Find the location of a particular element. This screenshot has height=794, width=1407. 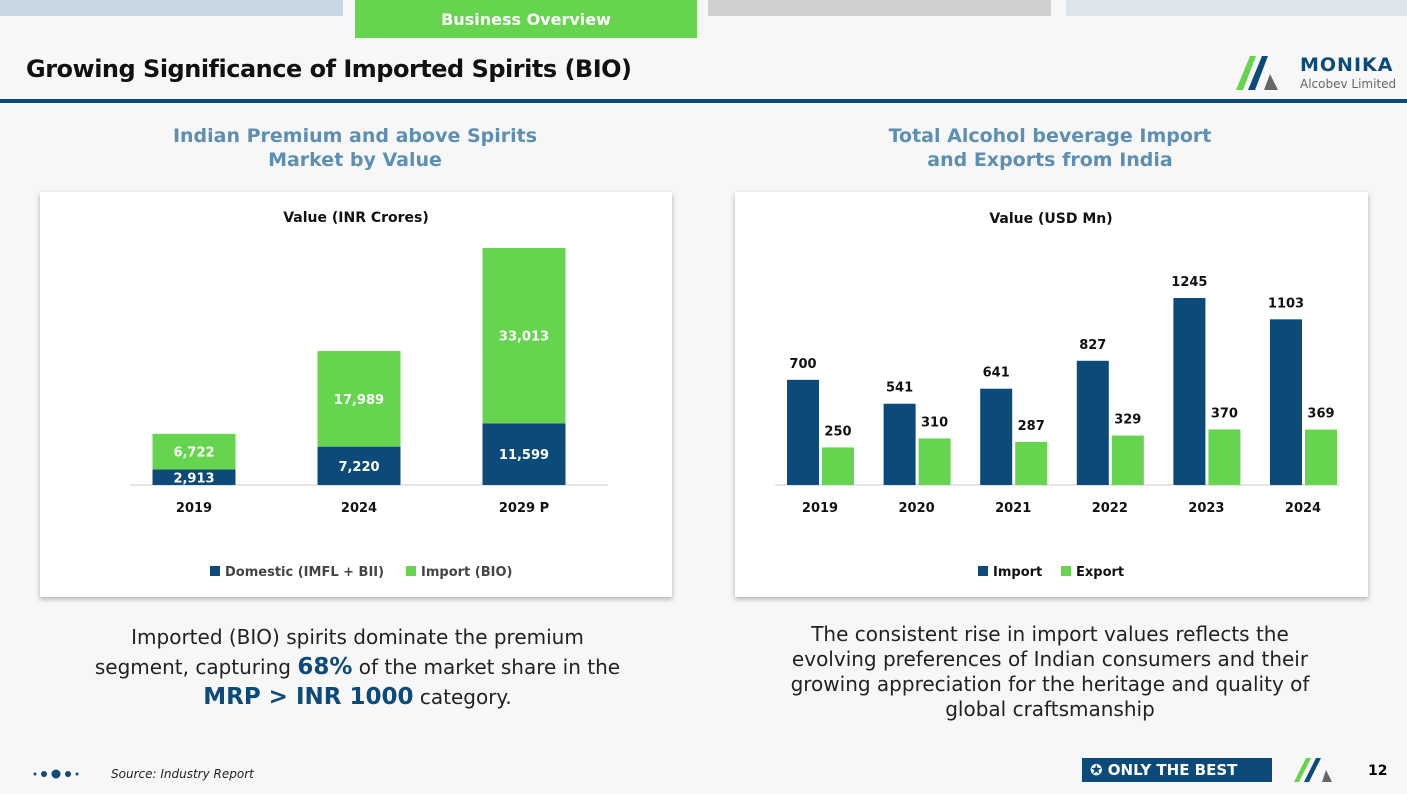

legend-label: Import (BIO) is located at coordinates (466, 572).